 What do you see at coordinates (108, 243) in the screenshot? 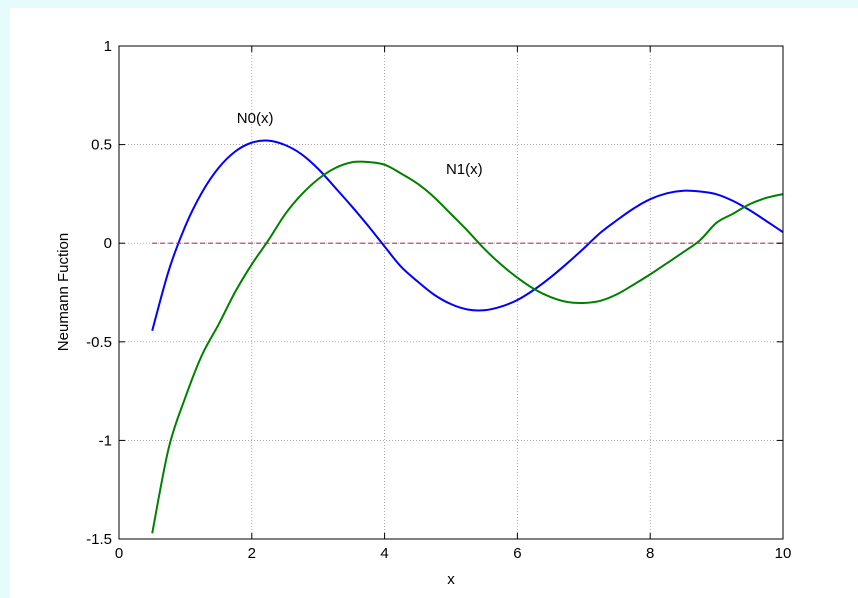
I see `y-tick-label: 0` at bounding box center [108, 243].